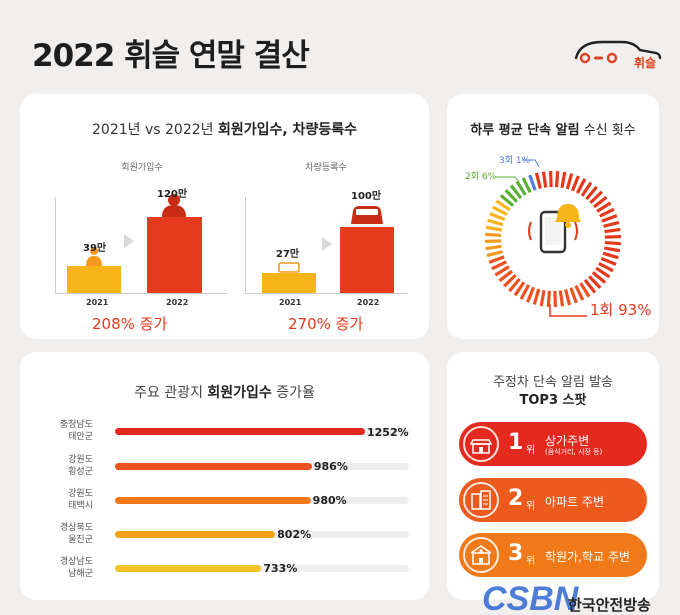 The height and width of the screenshot is (615, 680). I want to click on value-label: 27만, so click(288, 254).